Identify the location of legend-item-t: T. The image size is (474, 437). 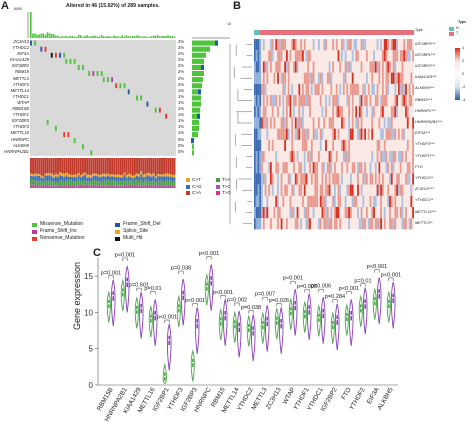
(454, 34).